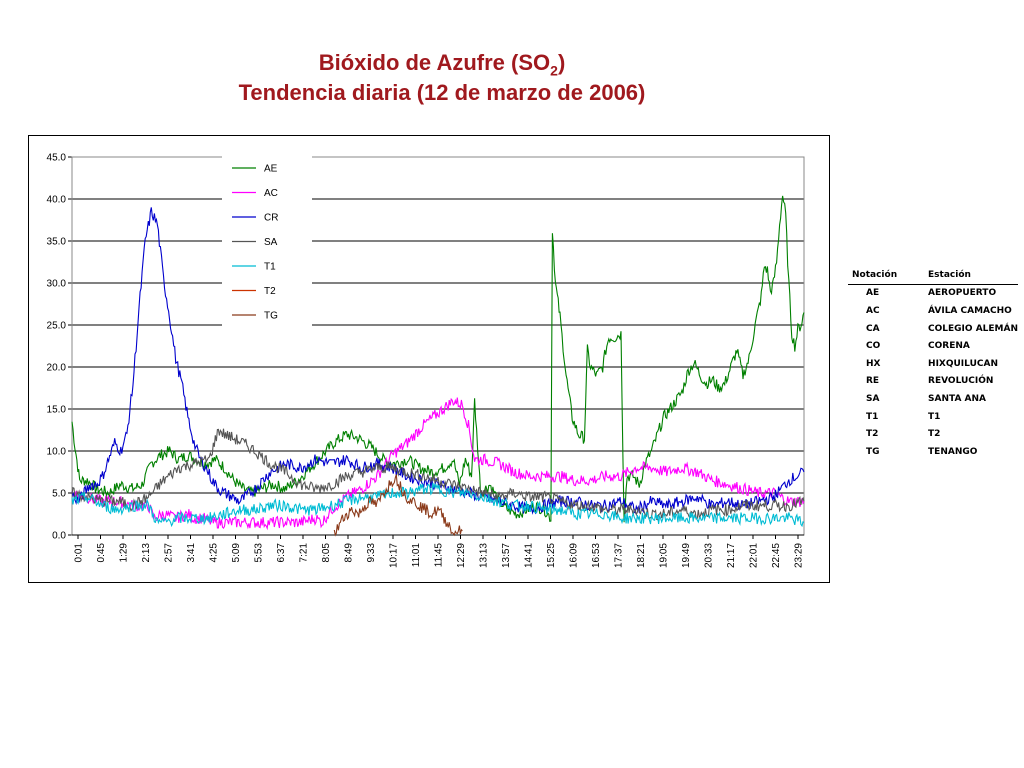  What do you see at coordinates (371, 553) in the screenshot?
I see `x-tick-label: 9:33` at bounding box center [371, 553].